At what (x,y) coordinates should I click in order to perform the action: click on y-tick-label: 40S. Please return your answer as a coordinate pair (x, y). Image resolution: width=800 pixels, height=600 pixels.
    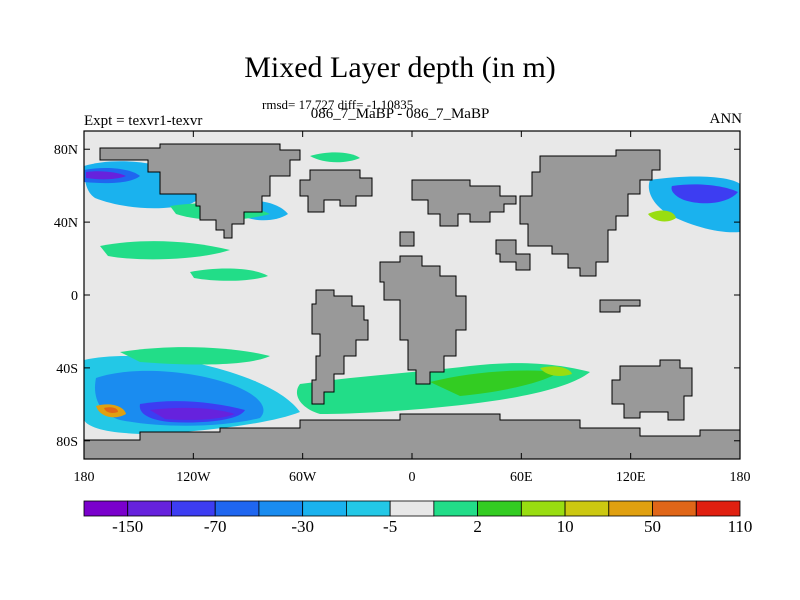
    Looking at the image, I should click on (67, 369).